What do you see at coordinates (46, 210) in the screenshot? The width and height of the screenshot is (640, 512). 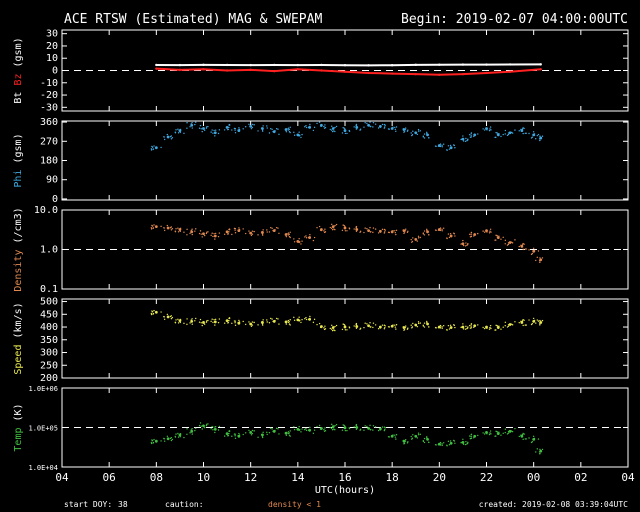 I see `y-tick-label: 10.0` at bounding box center [46, 210].